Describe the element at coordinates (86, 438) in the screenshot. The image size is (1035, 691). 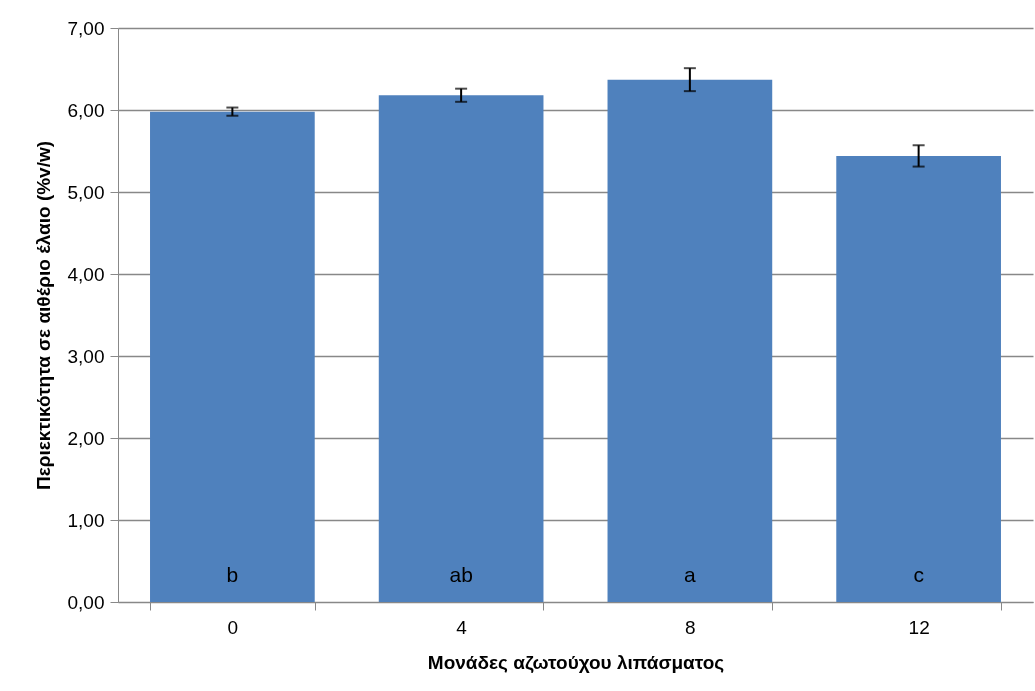
I see `y-tick-label: 2,00` at that location.